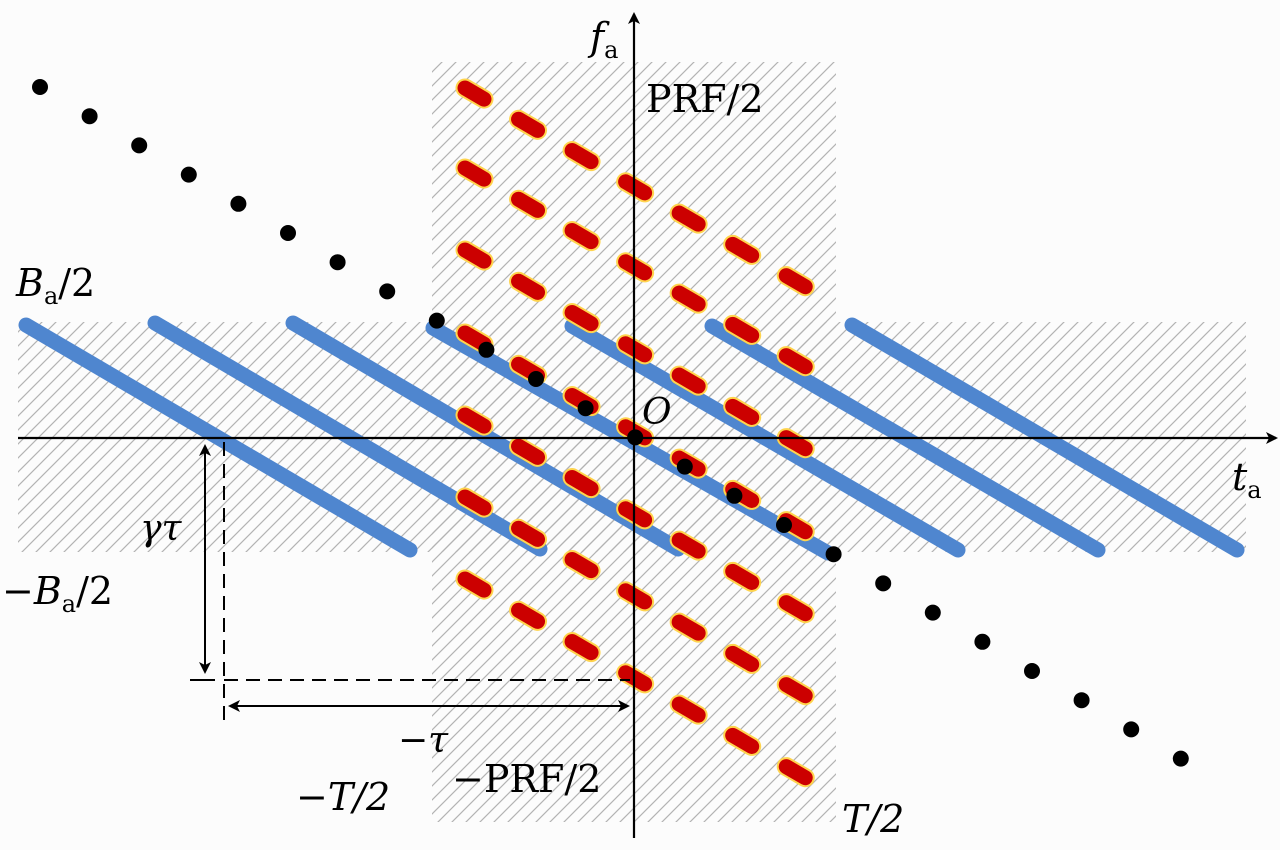 The height and width of the screenshot is (850, 1280). Describe the element at coordinates (47, 591) in the screenshot. I see `label-ba-bottom-main: B` at that location.